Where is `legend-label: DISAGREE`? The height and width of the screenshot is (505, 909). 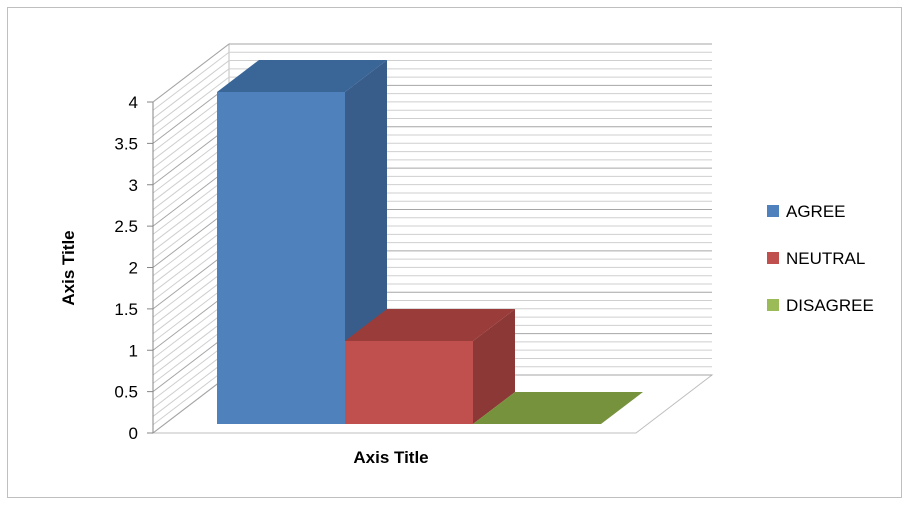
legend-label: DISAGREE is located at coordinates (830, 305).